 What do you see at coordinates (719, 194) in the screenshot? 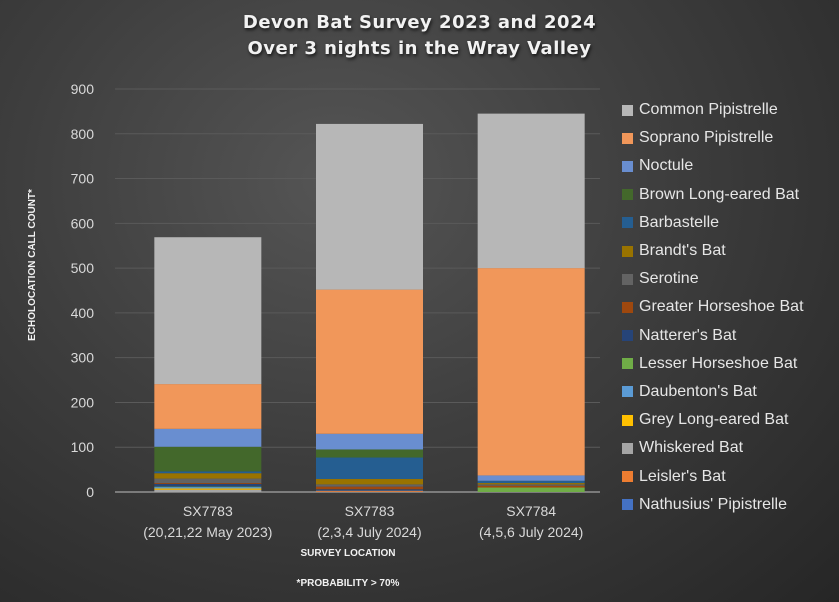
I see `legend-label: Brown Long-eared Bat` at bounding box center [719, 194].